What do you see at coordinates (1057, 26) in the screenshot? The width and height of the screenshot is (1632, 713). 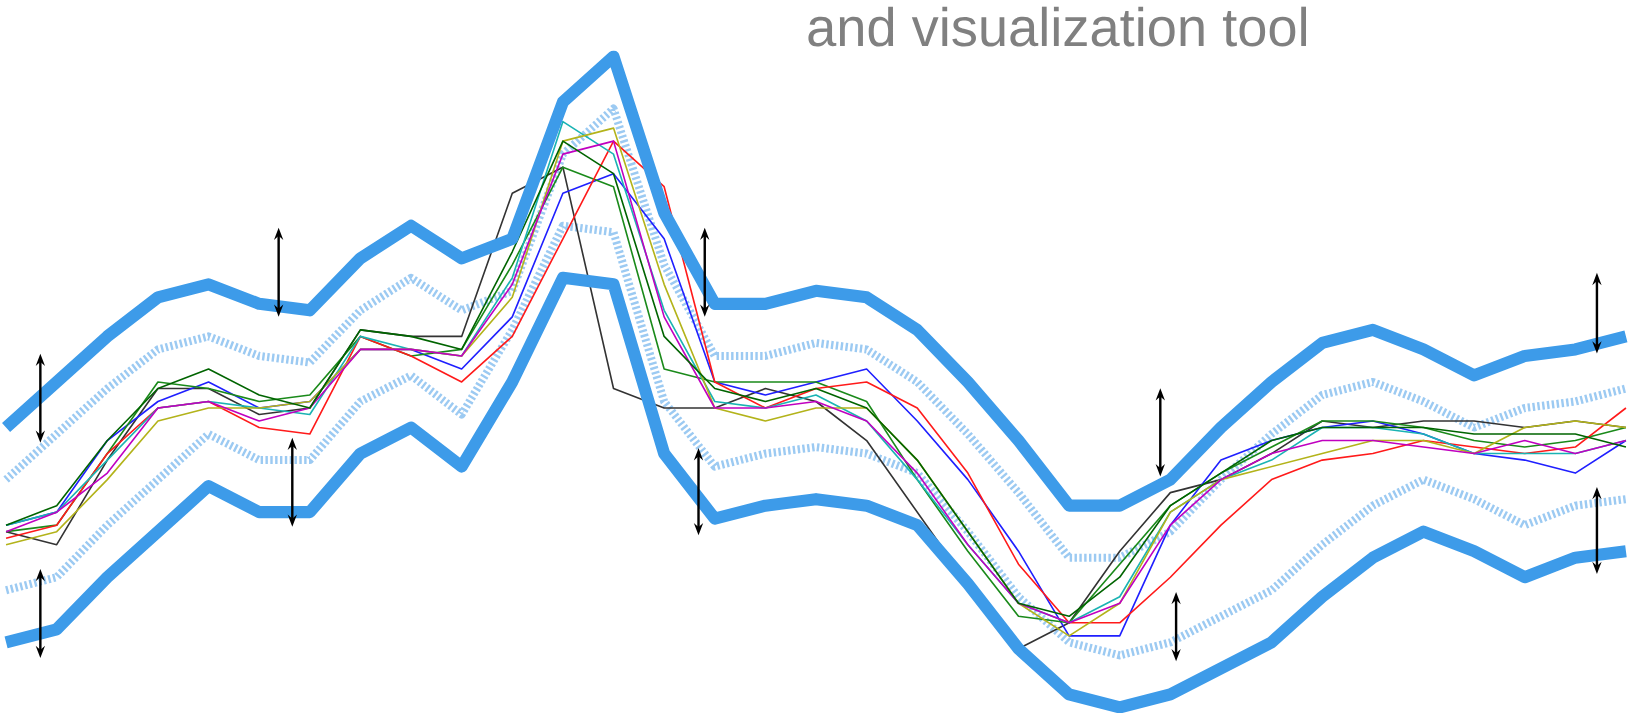 I see `chart-title: and visualization tool` at bounding box center [1057, 26].